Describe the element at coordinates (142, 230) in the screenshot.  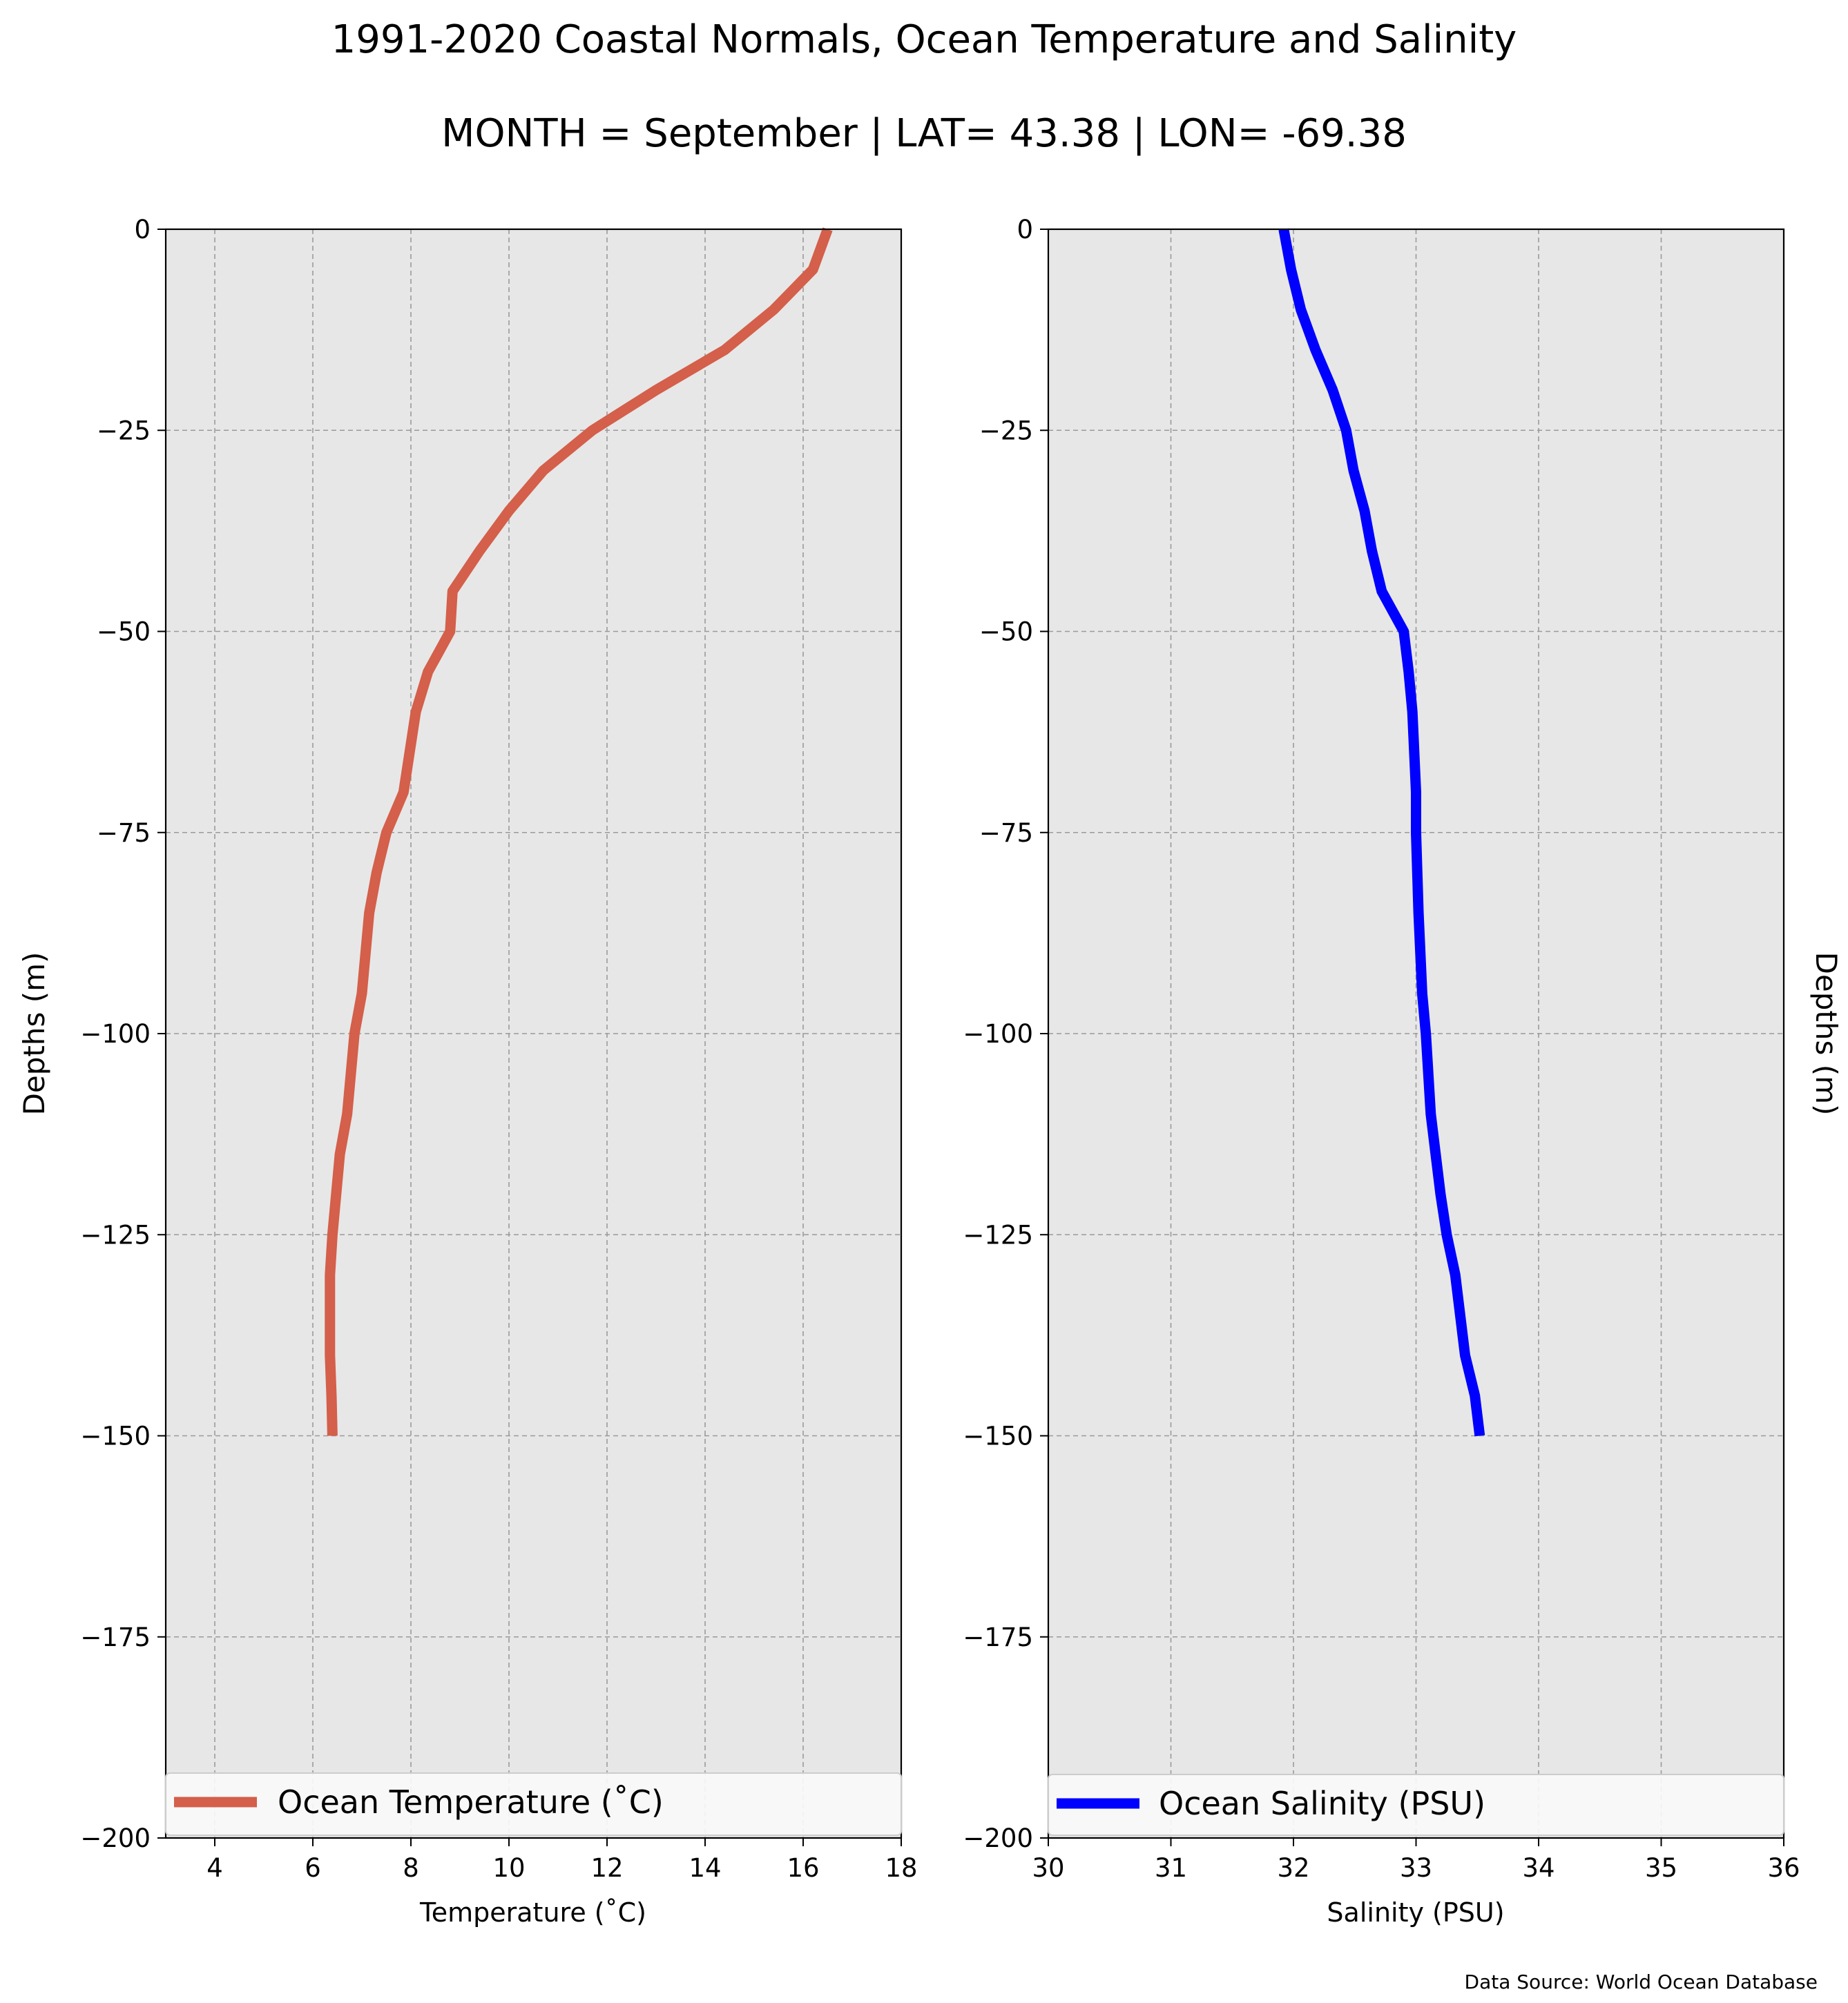
I see `temperature-y-tick-label: 0` at that location.